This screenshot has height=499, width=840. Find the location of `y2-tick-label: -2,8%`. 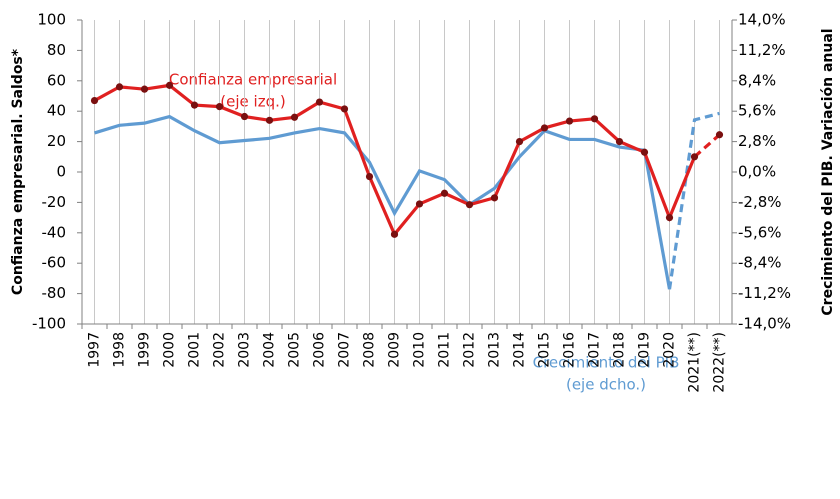

y2-tick-label: -2,8% is located at coordinates (760, 202).